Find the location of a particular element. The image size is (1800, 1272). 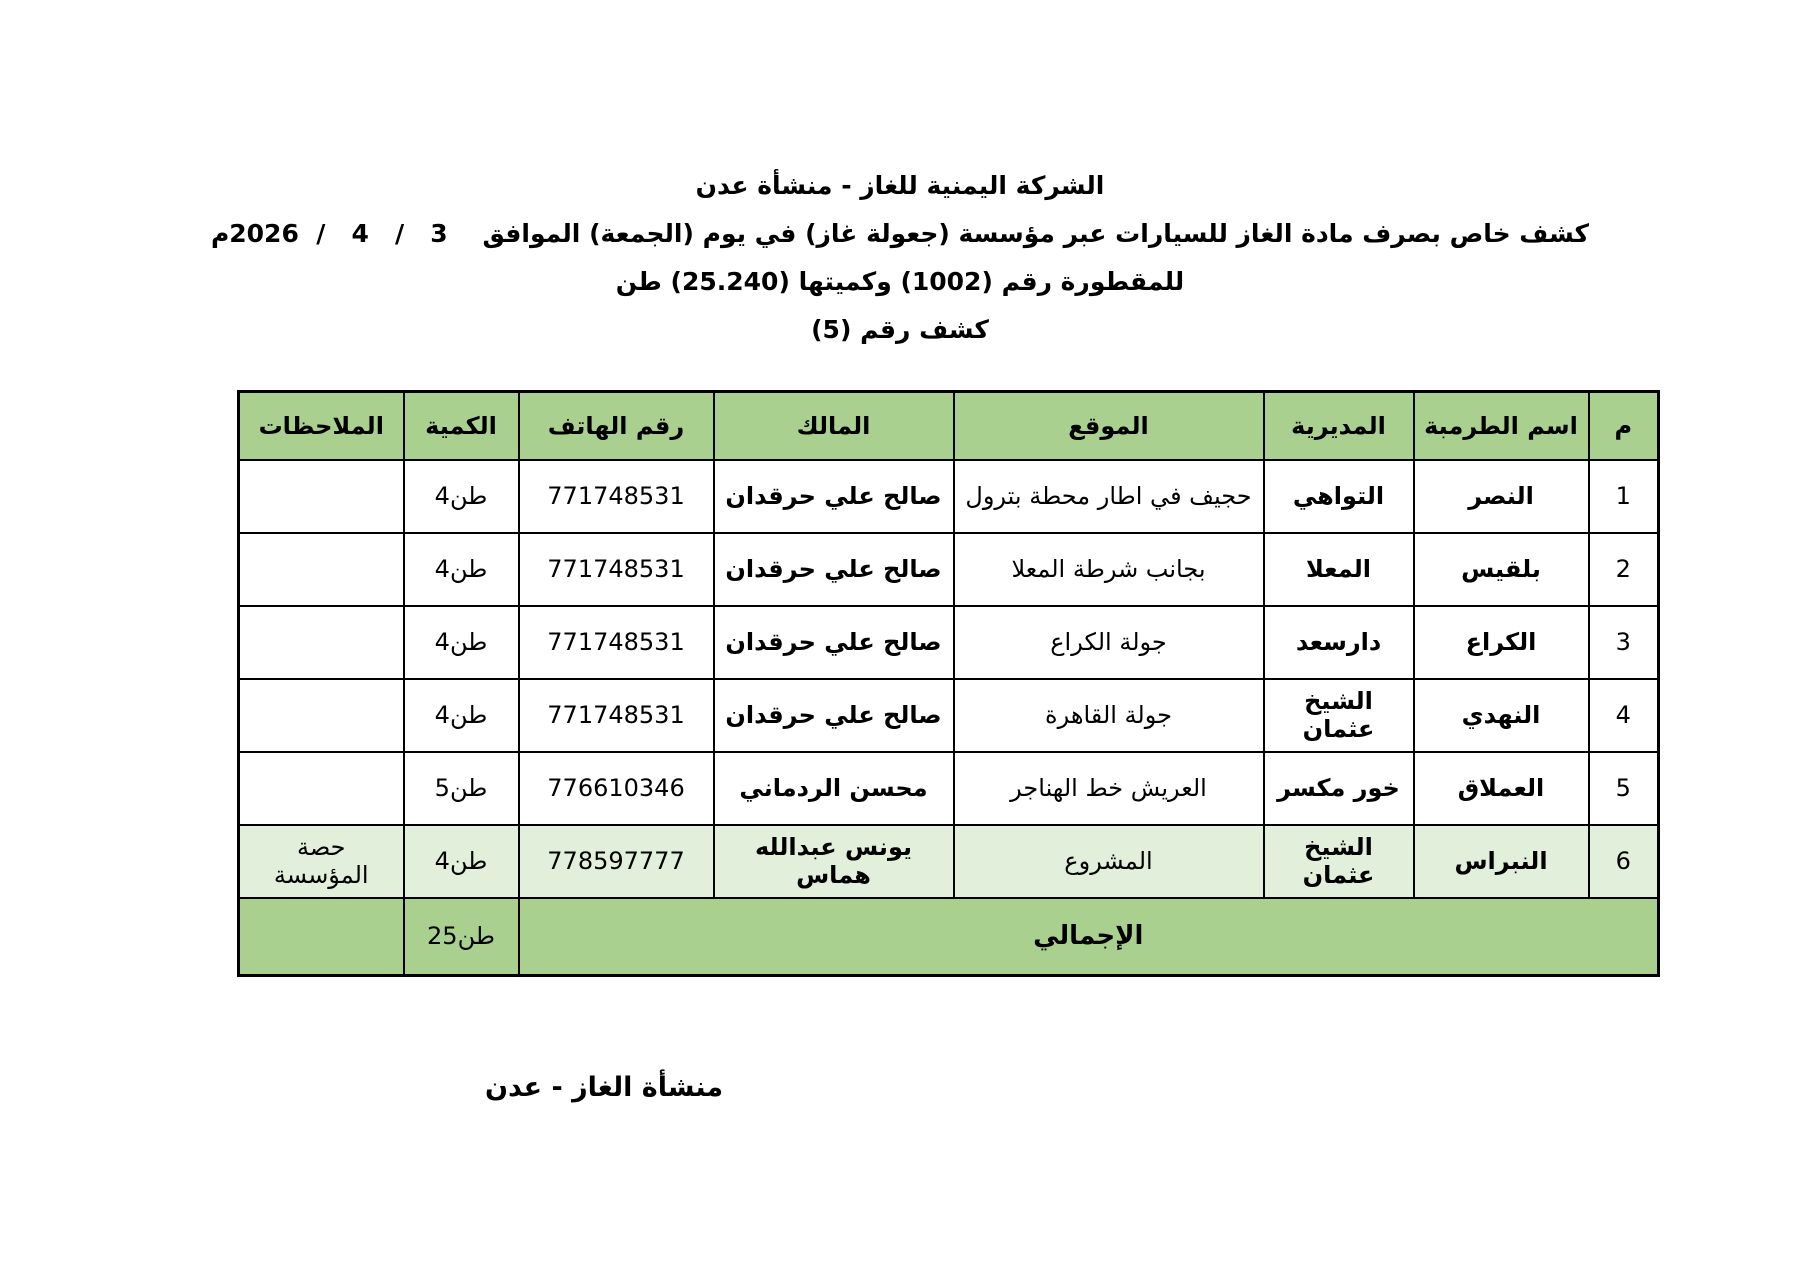

cell-phone: 776610346 is located at coordinates (616, 788).